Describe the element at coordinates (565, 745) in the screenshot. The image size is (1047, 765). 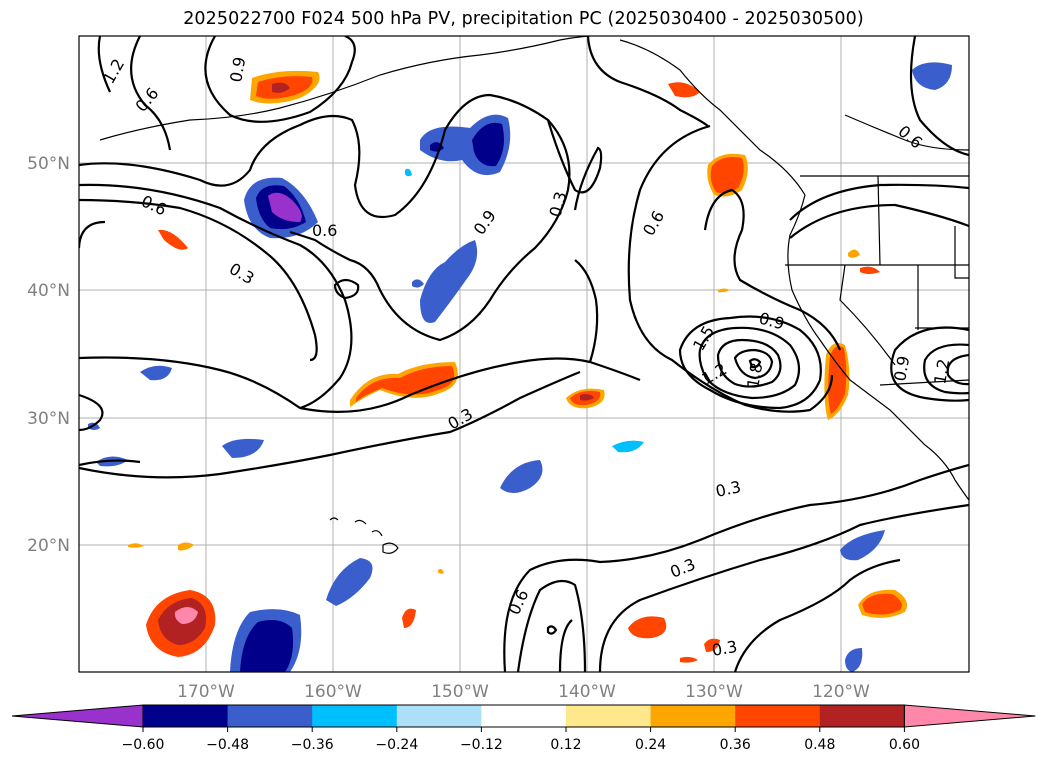
I see `colorbar-tick-label: 0.12` at that location.